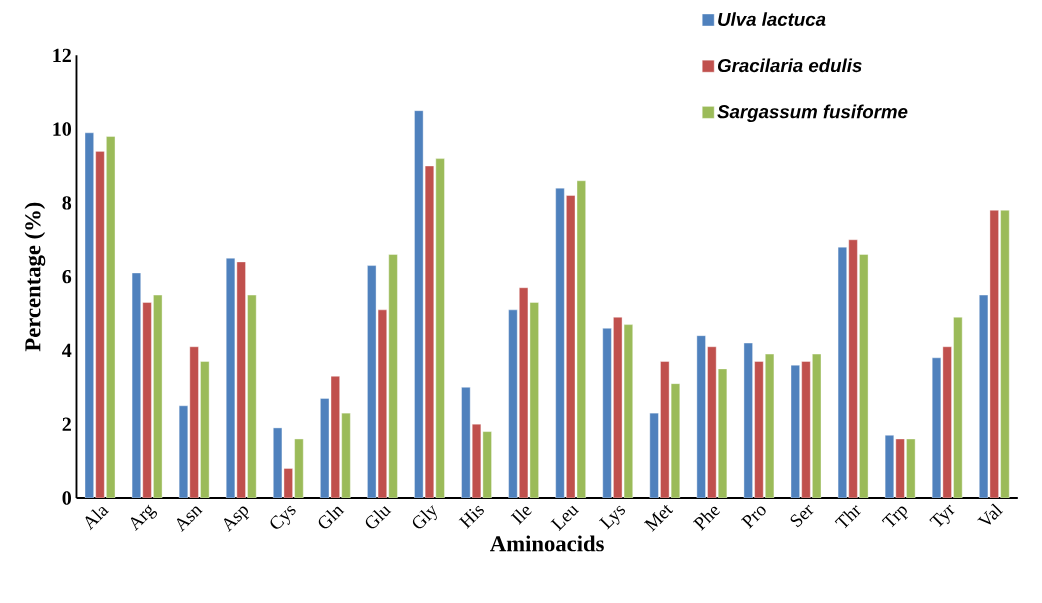  I want to click on legend-label: Gracilaria edulis, so click(790, 65).